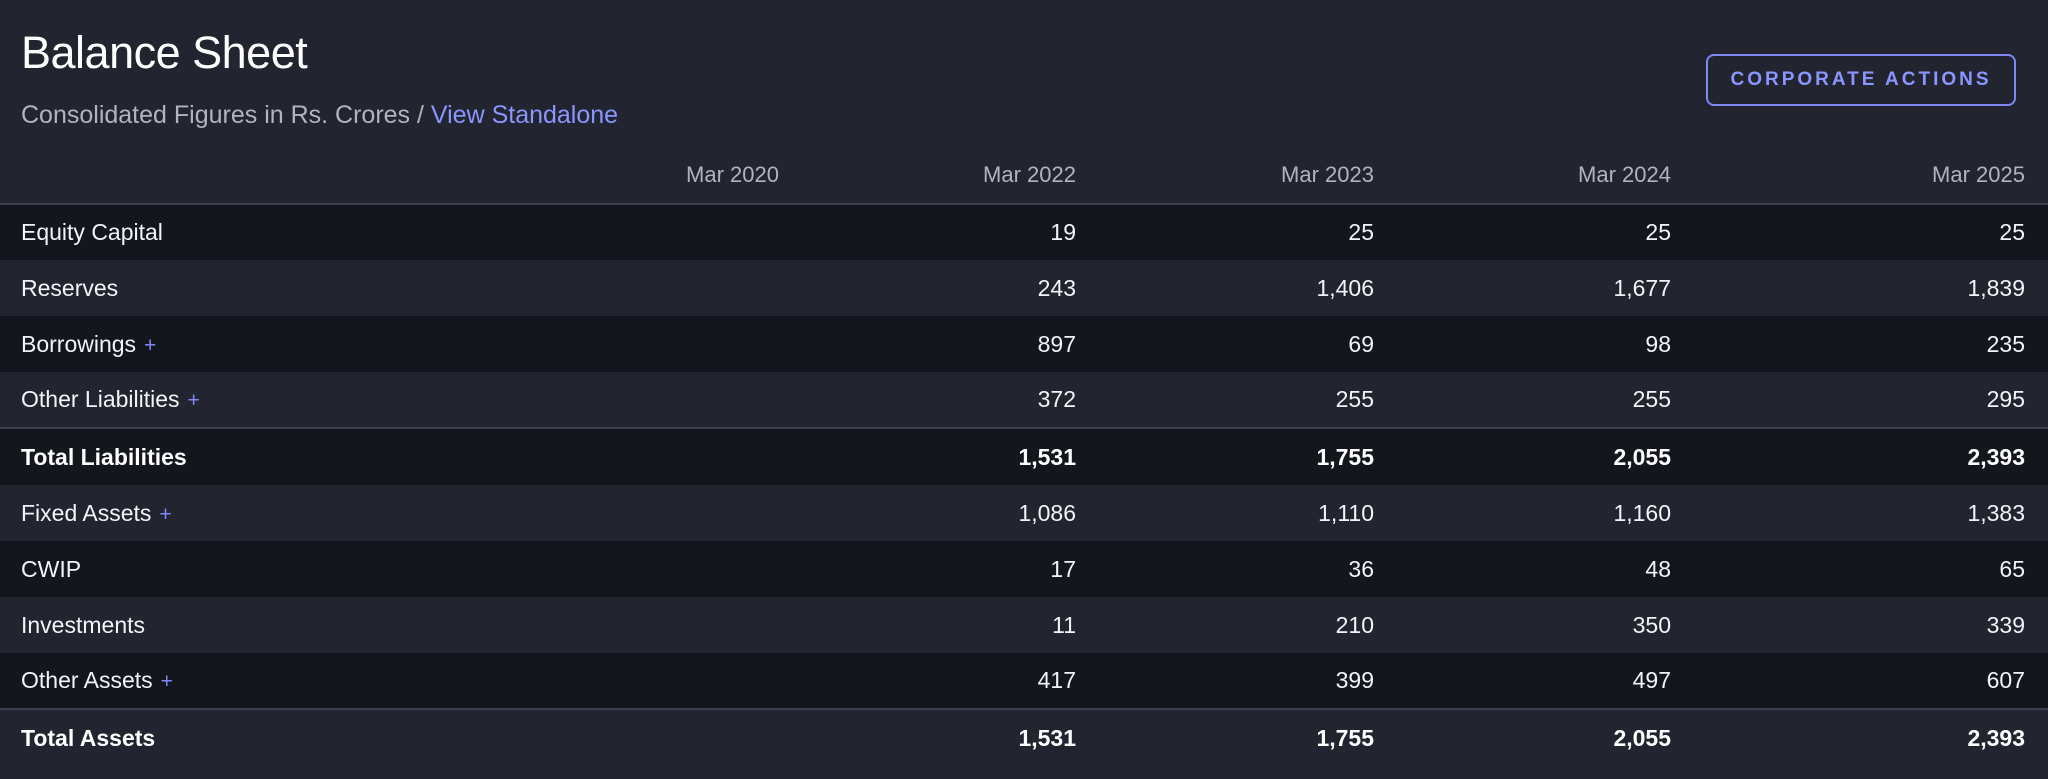 This screenshot has height=779, width=2048. What do you see at coordinates (86, 512) in the screenshot?
I see `row-label: Fixed Assets` at bounding box center [86, 512].